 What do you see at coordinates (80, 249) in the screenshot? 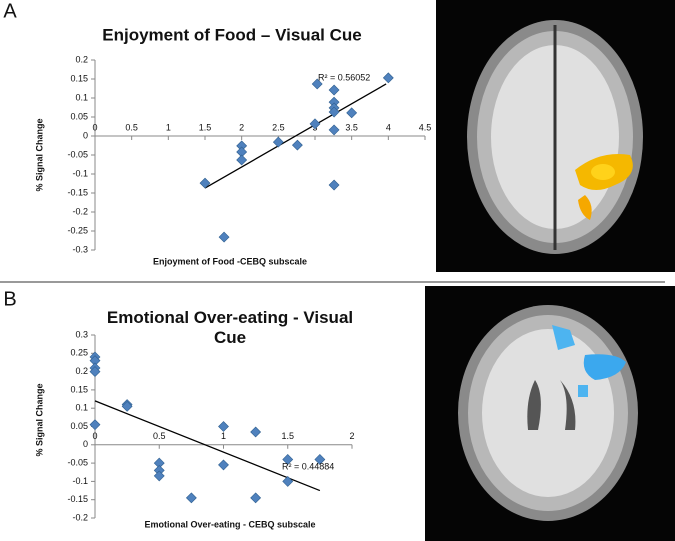
I see `y-tick-label: -0.3` at bounding box center [80, 249].